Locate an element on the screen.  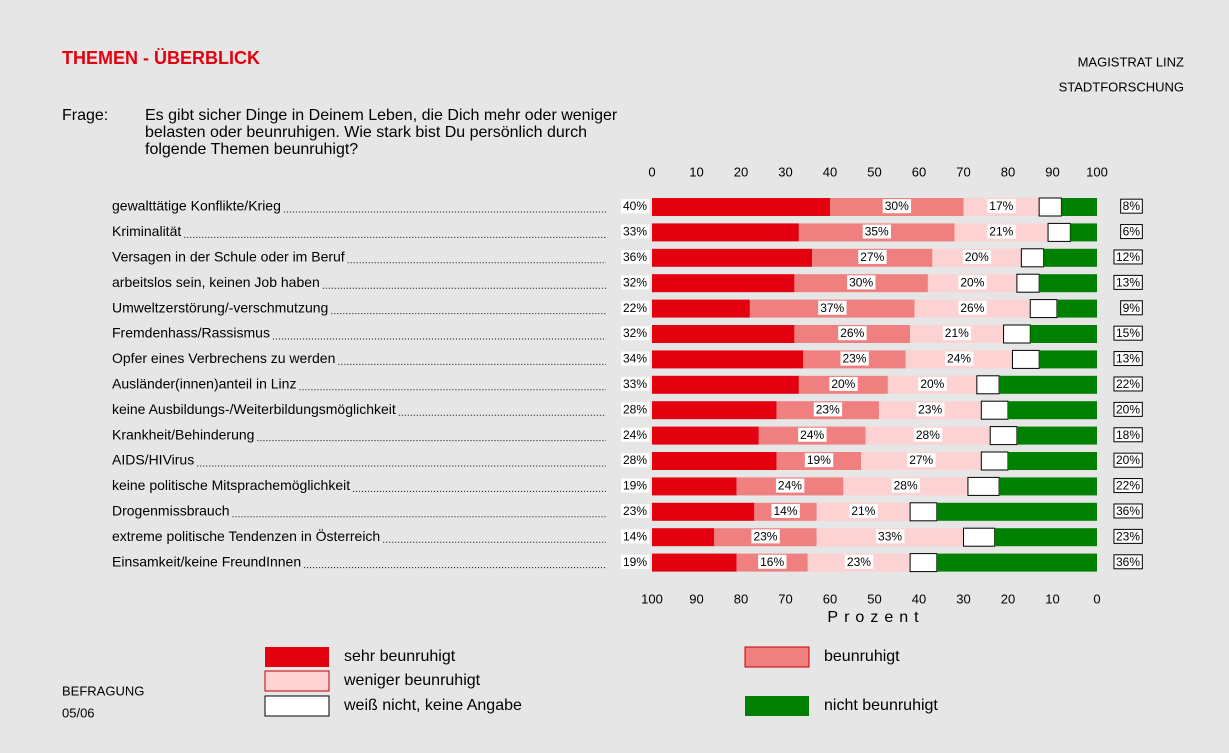
x2-tick-label: 50 is located at coordinates (874, 598).